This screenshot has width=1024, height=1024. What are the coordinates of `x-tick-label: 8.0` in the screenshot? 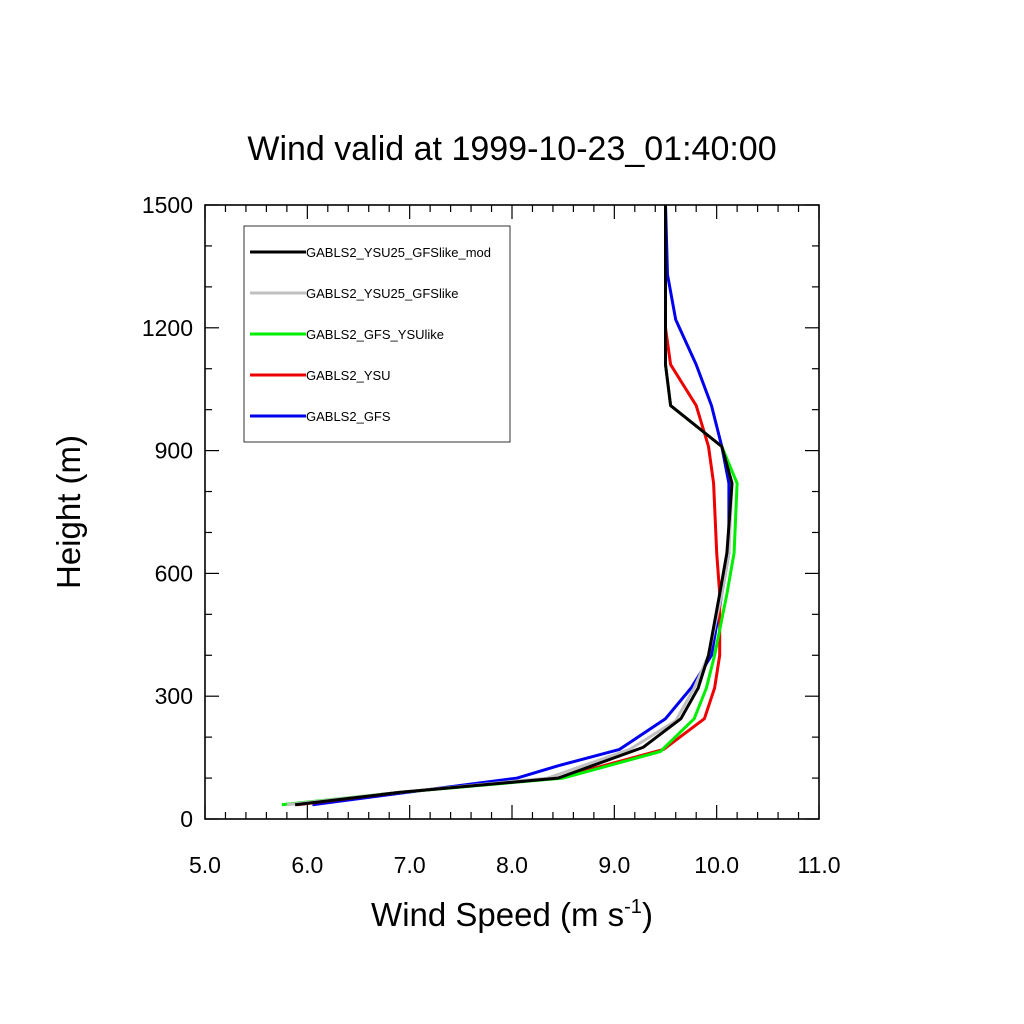 It's located at (512, 865).